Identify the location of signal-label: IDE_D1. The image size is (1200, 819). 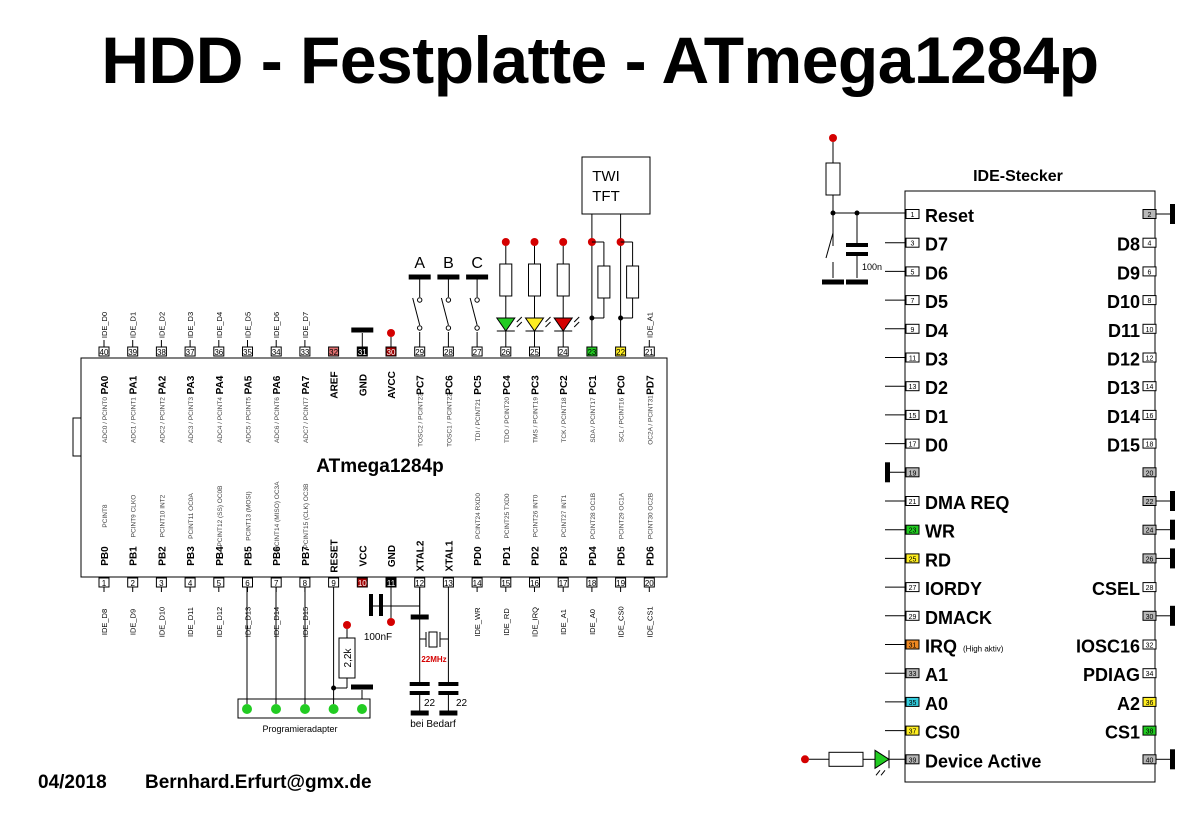
(133, 325).